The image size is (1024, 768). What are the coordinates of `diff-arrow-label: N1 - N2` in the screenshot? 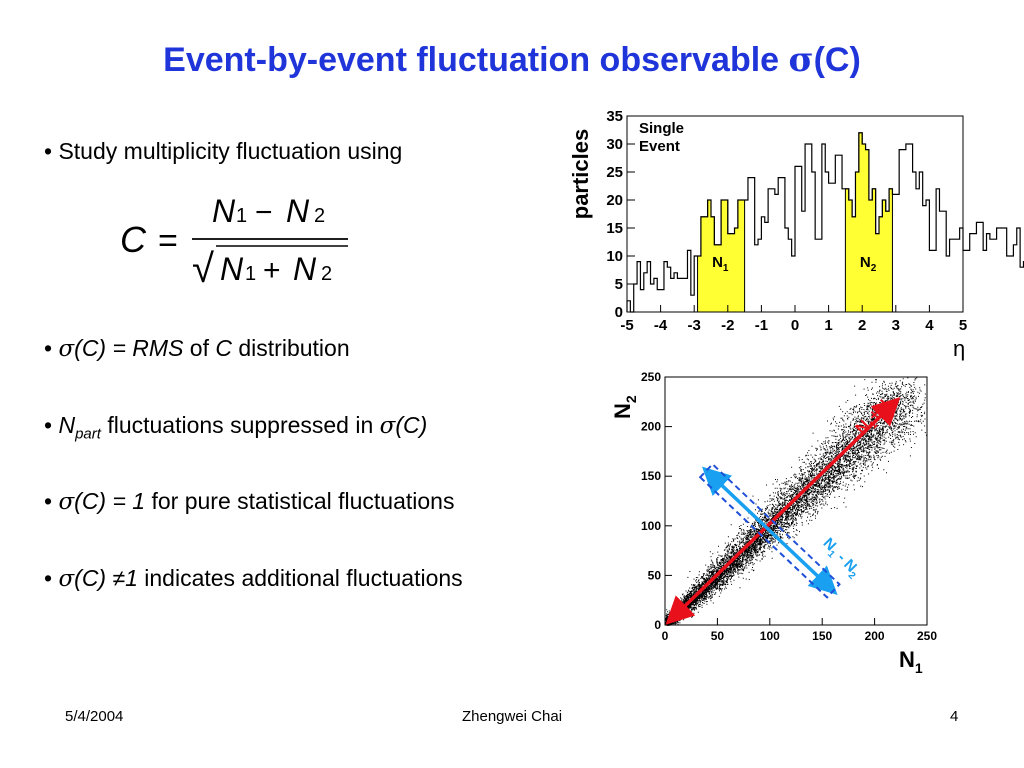 It's located at (840, 558).